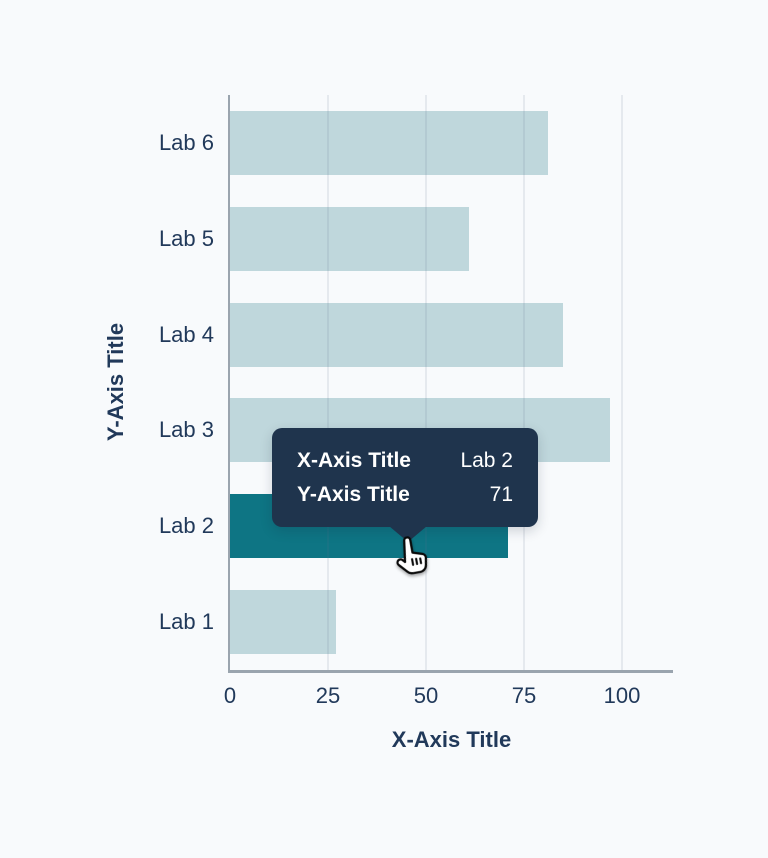 The height and width of the screenshot is (858, 768). I want to click on x-axis-title: X-Axis Title, so click(451, 739).